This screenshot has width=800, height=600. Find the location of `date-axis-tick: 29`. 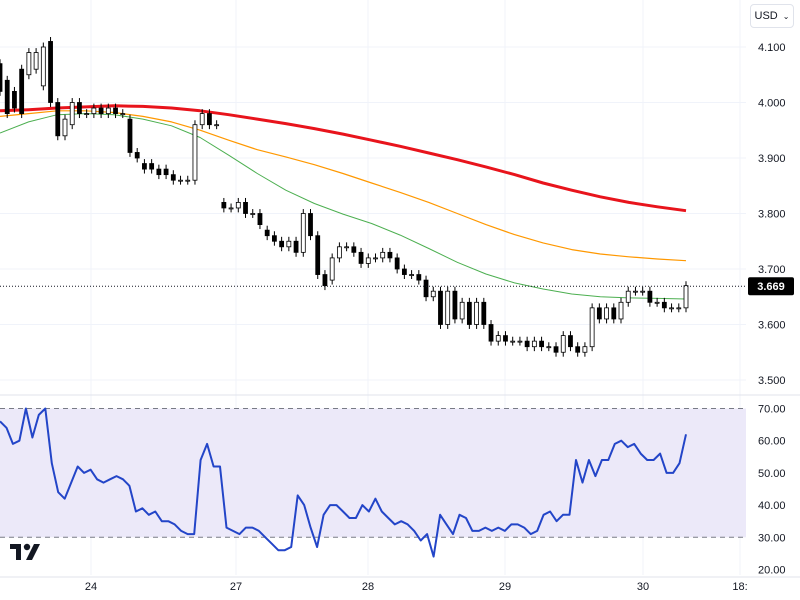

date-axis-tick: 29 is located at coordinates (505, 587).